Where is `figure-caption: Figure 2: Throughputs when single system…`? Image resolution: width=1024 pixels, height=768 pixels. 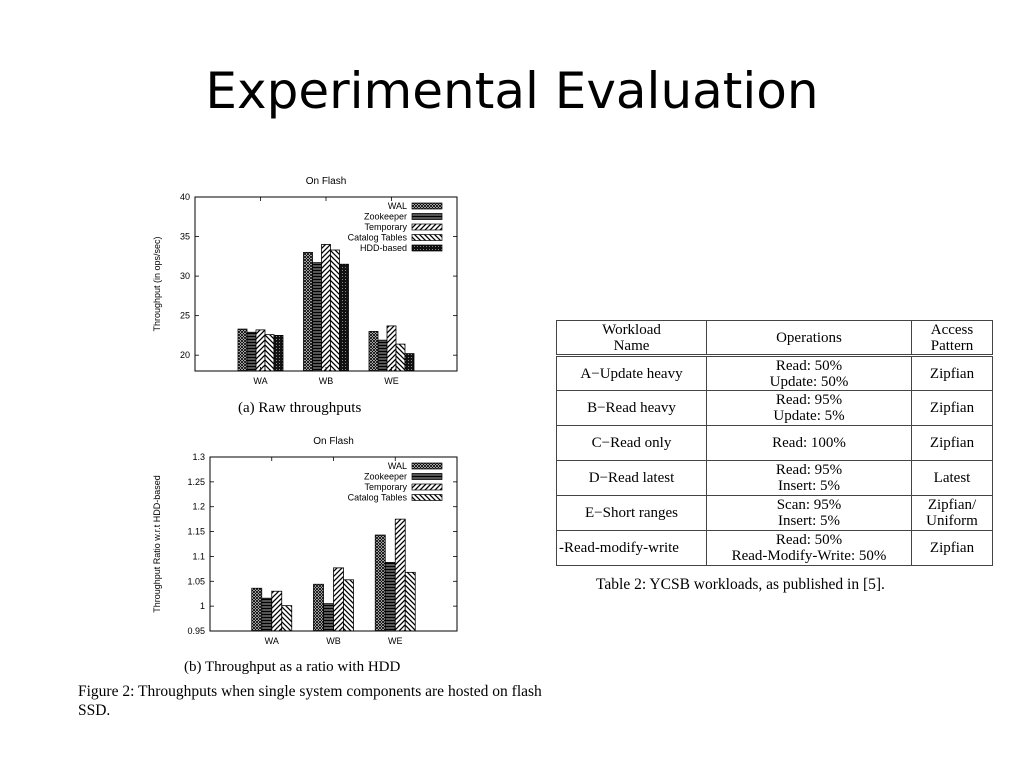 figure-caption: Figure 2: Throughputs when single system… is located at coordinates (310, 701).